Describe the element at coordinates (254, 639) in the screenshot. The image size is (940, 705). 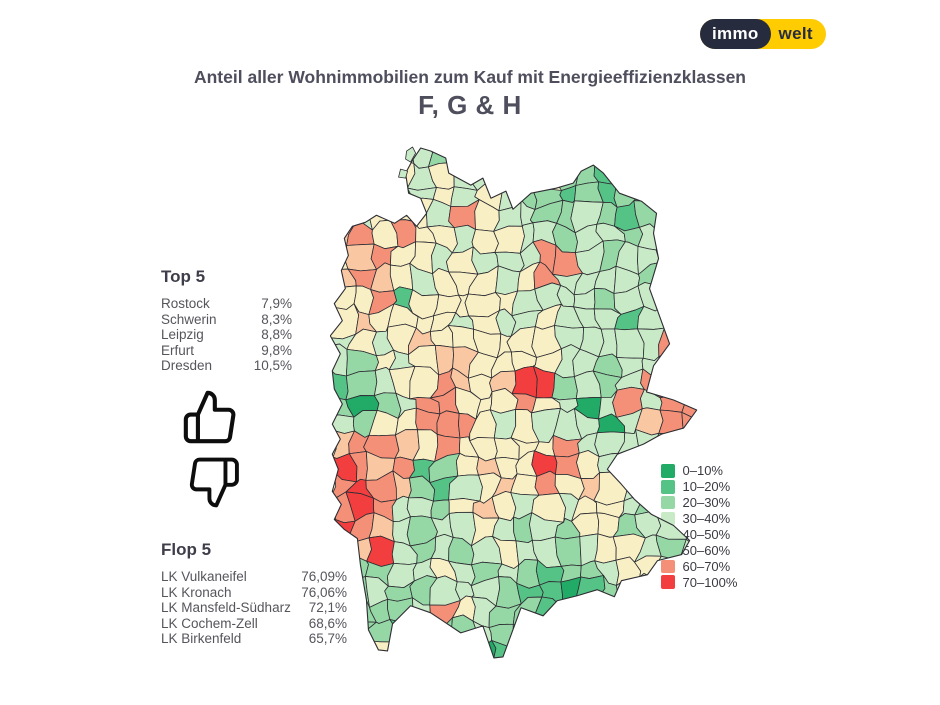
I see `list-item: LK Birkenfeld 65,7%` at that location.